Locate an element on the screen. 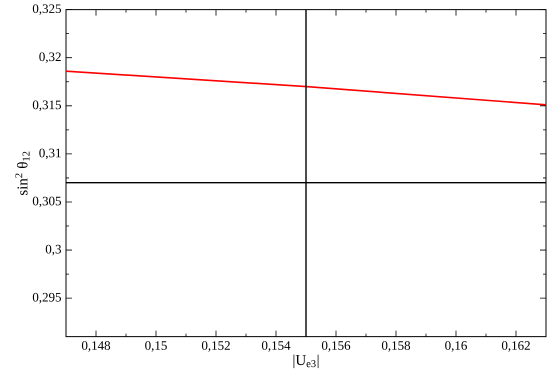 The image size is (547, 383). x-tick-label: 0,162 is located at coordinates (516, 346).